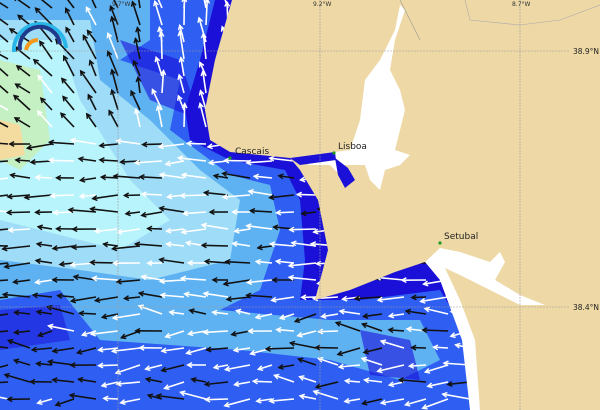 The image size is (600, 410). Describe the element at coordinates (352, 147) in the screenshot. I see `place-lisboa: Lisboa` at that location.